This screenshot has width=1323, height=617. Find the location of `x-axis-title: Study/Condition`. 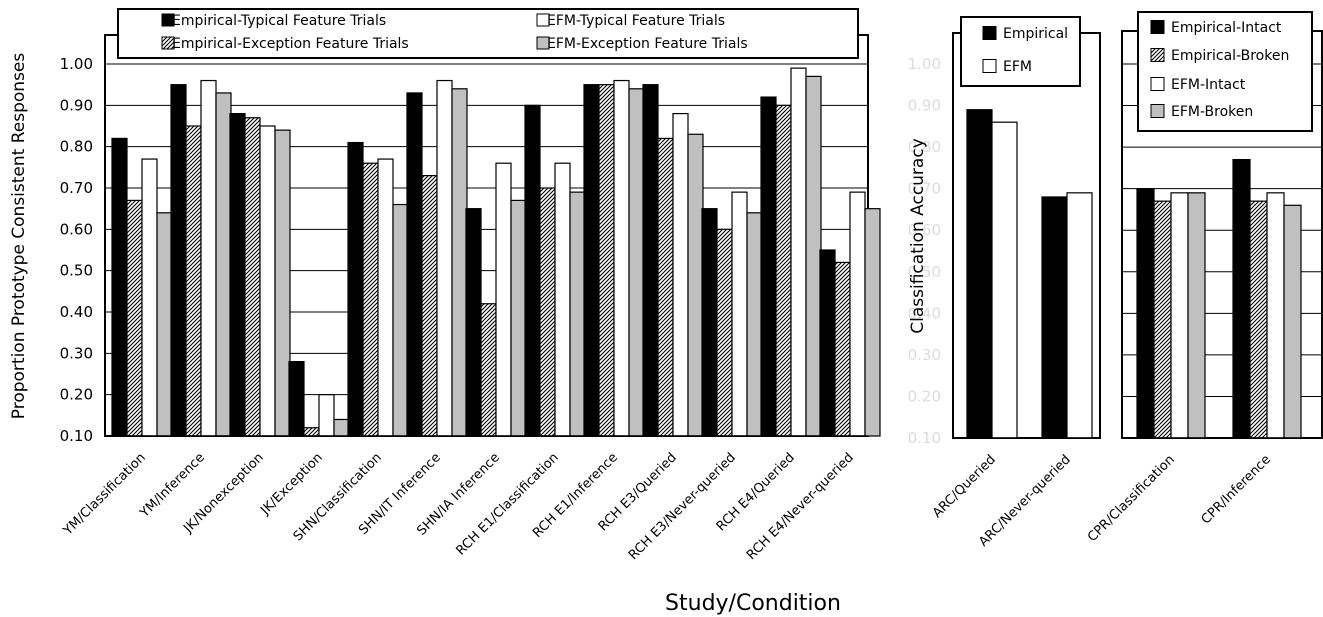

x-axis-title: Study/Condition is located at coordinates (753, 603).